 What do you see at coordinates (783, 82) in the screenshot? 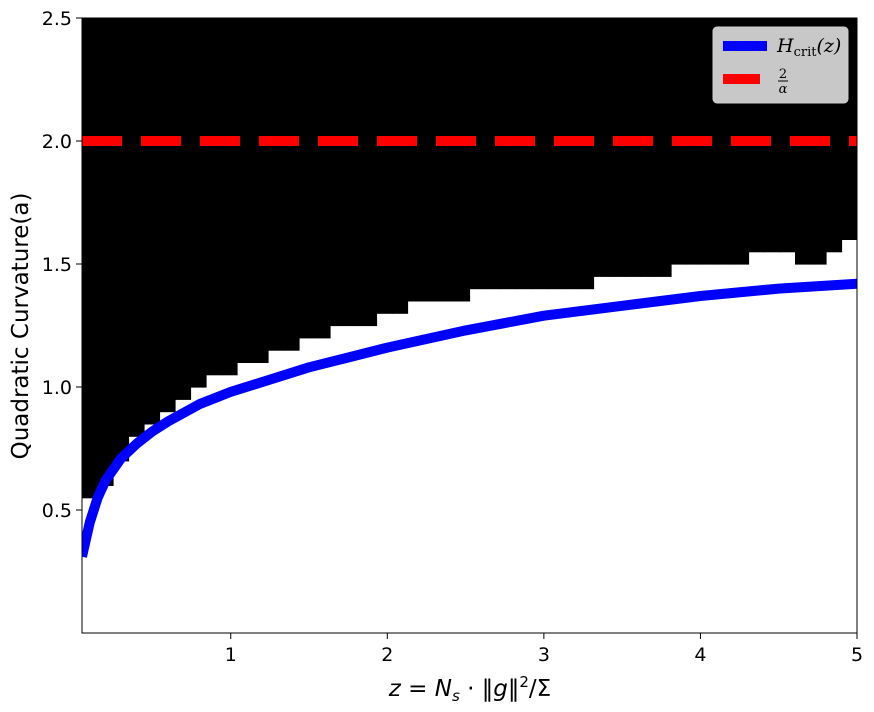
I see `legend-label-two-over-alpha: 2 α` at bounding box center [783, 82].